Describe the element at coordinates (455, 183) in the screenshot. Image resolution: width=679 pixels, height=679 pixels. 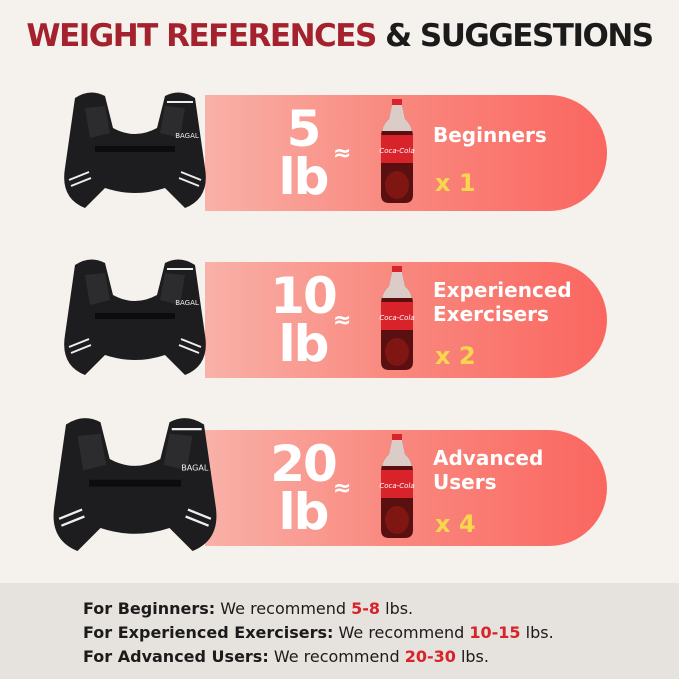
I see `bottle-multiplier: x 1` at that location.